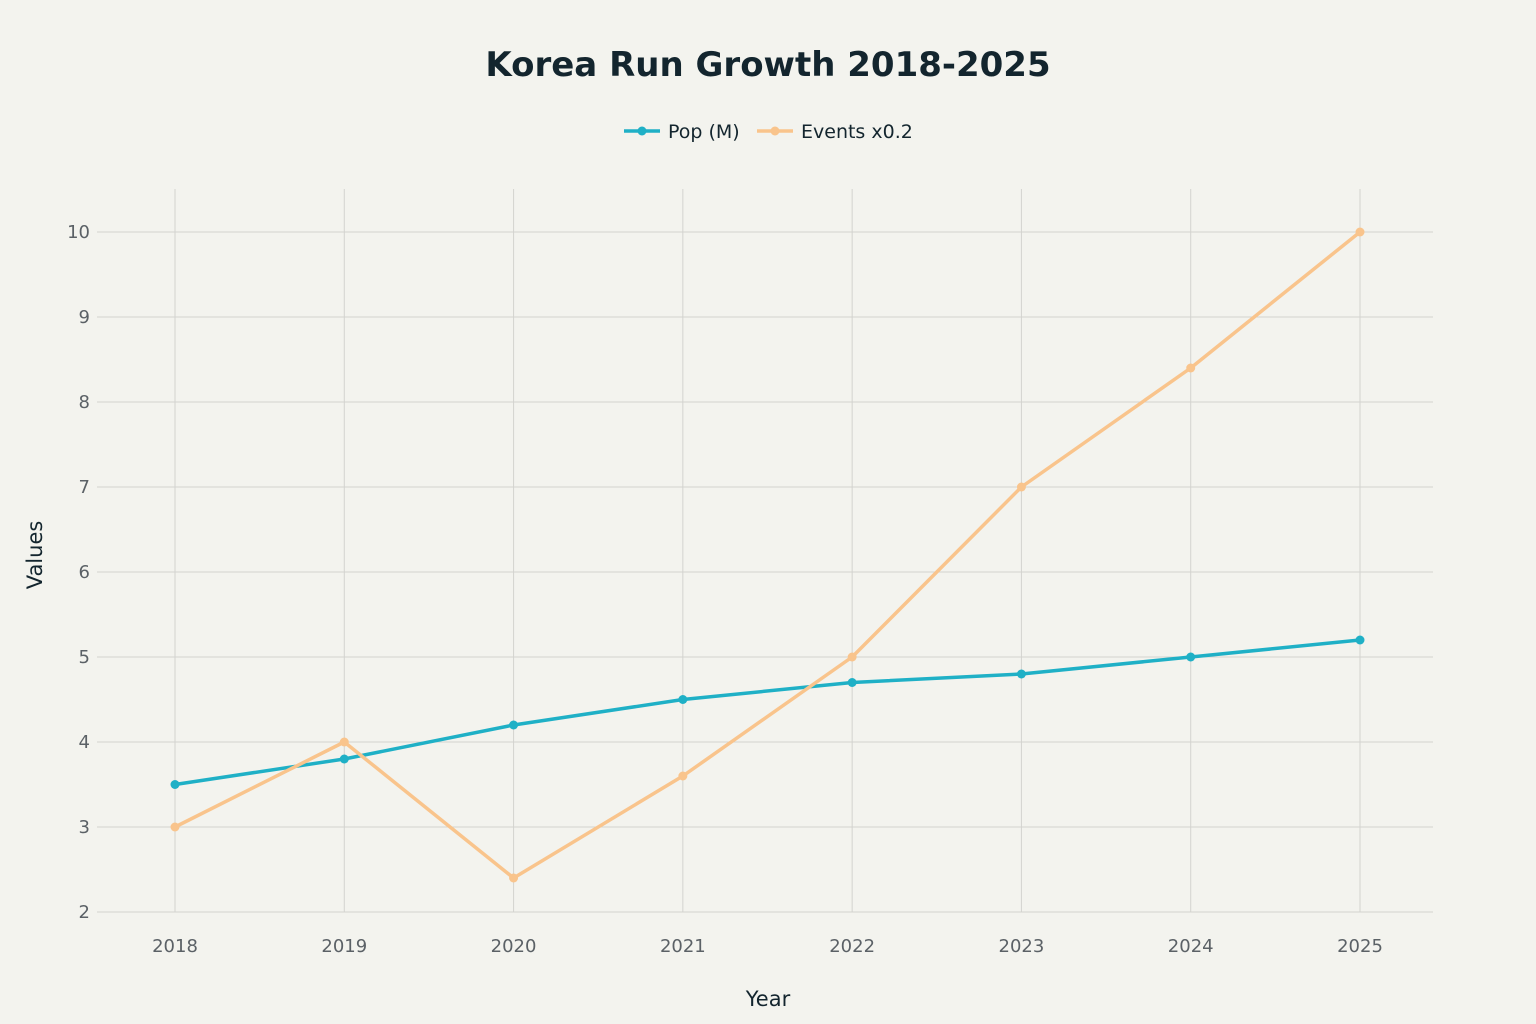 Image resolution: width=1536 pixels, height=1024 pixels. I want to click on y-tick-label: 6, so click(84, 572).